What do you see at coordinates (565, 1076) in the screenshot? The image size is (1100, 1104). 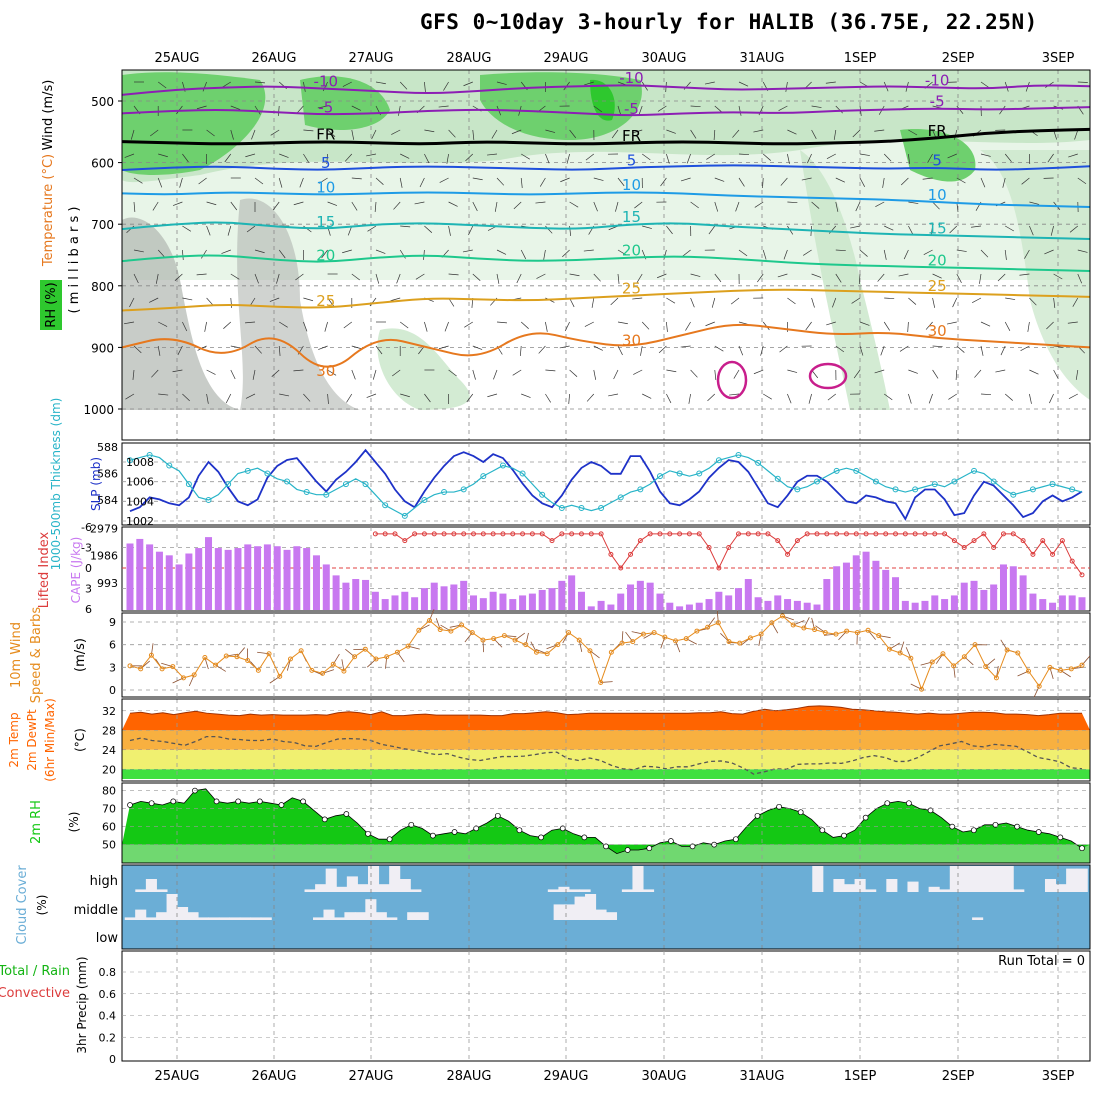 I see `bottom-date-label: 29AUG` at bounding box center [565, 1076].